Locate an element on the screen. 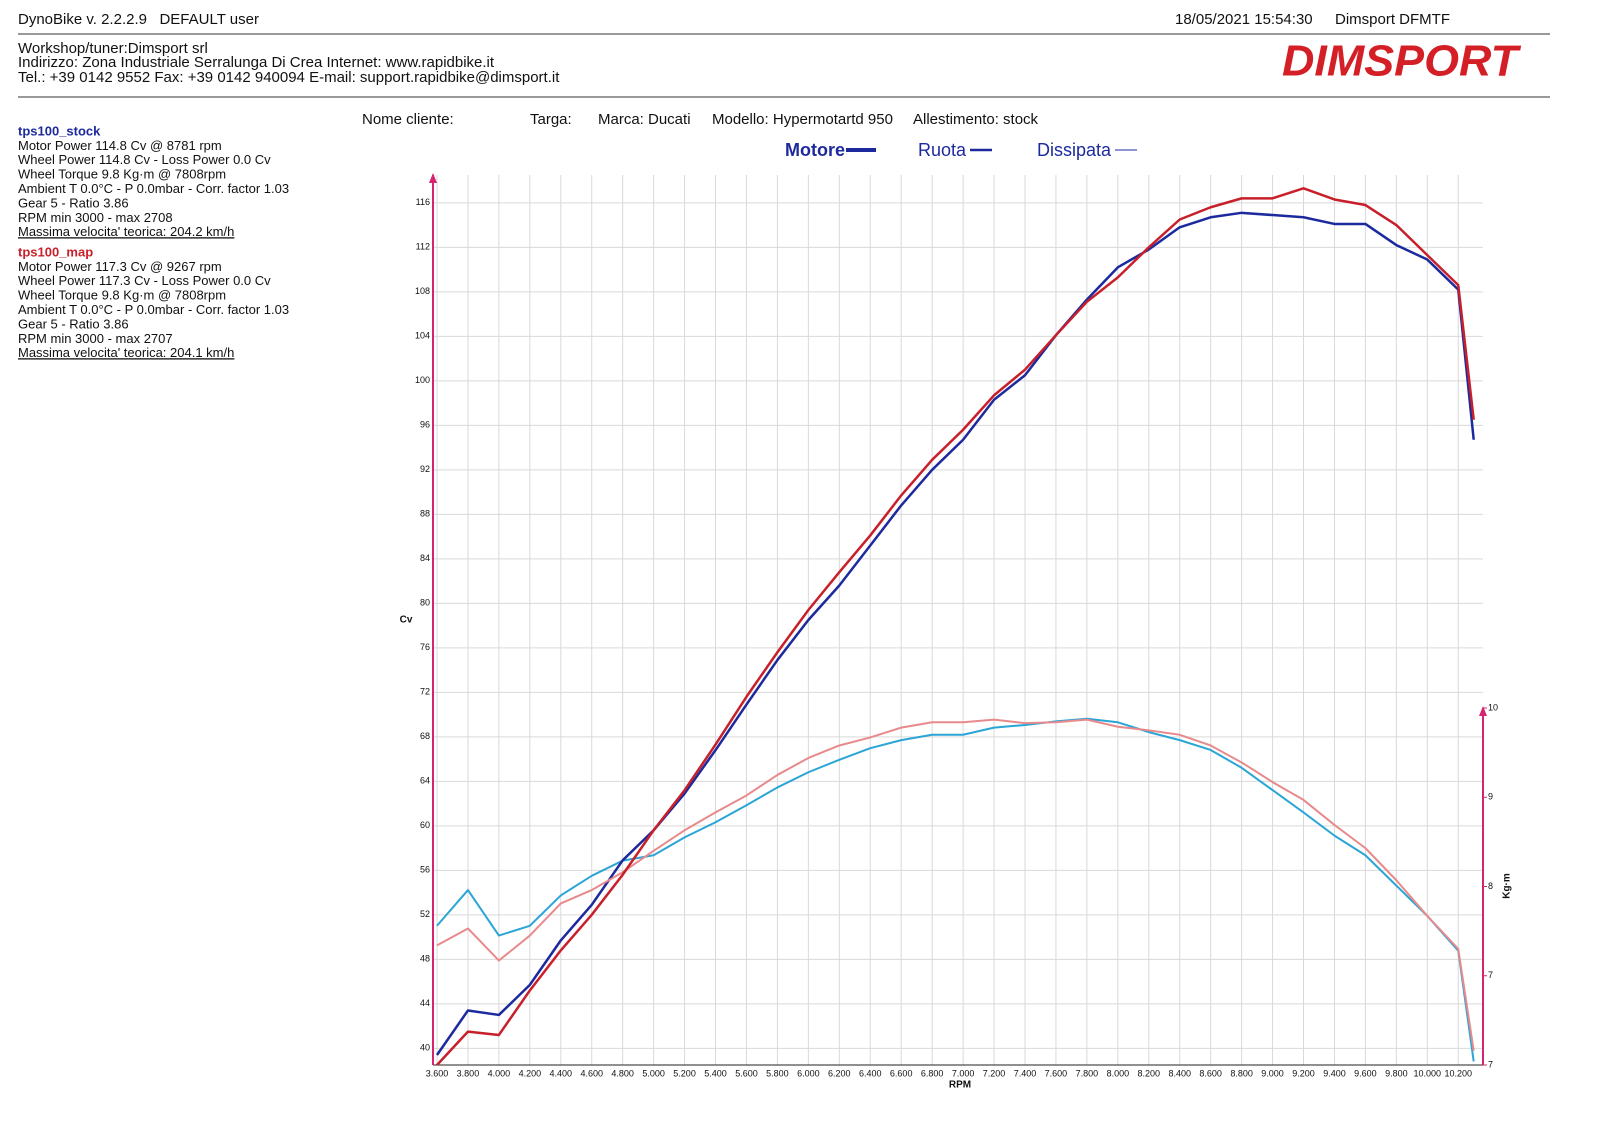 The height and width of the screenshot is (1131, 1600). x-tick-label: 6.000 is located at coordinates (808, 1073).